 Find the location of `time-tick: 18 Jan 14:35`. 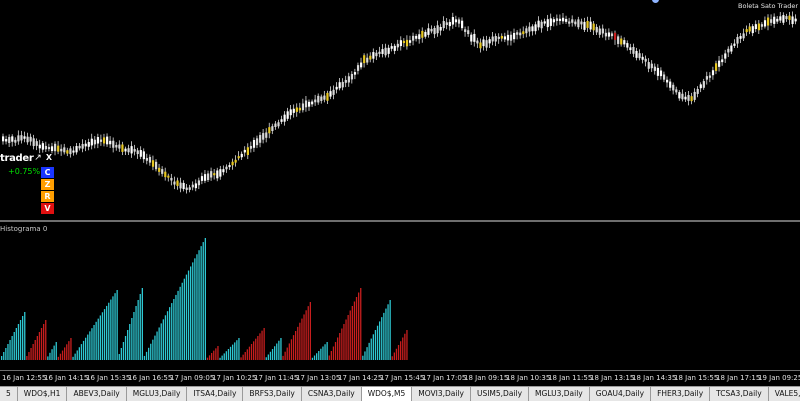

time-tick: 18 Jan 14:35 is located at coordinates (654, 378).